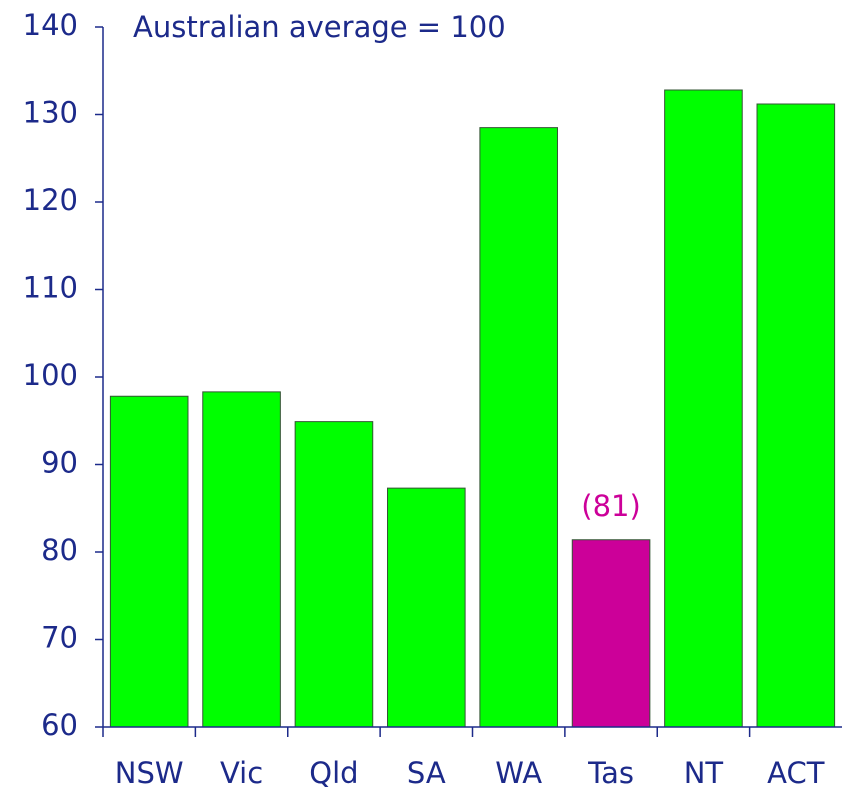 The height and width of the screenshot is (790, 842). What do you see at coordinates (59, 550) in the screenshot?
I see `y-tick-label: 80` at bounding box center [59, 550].